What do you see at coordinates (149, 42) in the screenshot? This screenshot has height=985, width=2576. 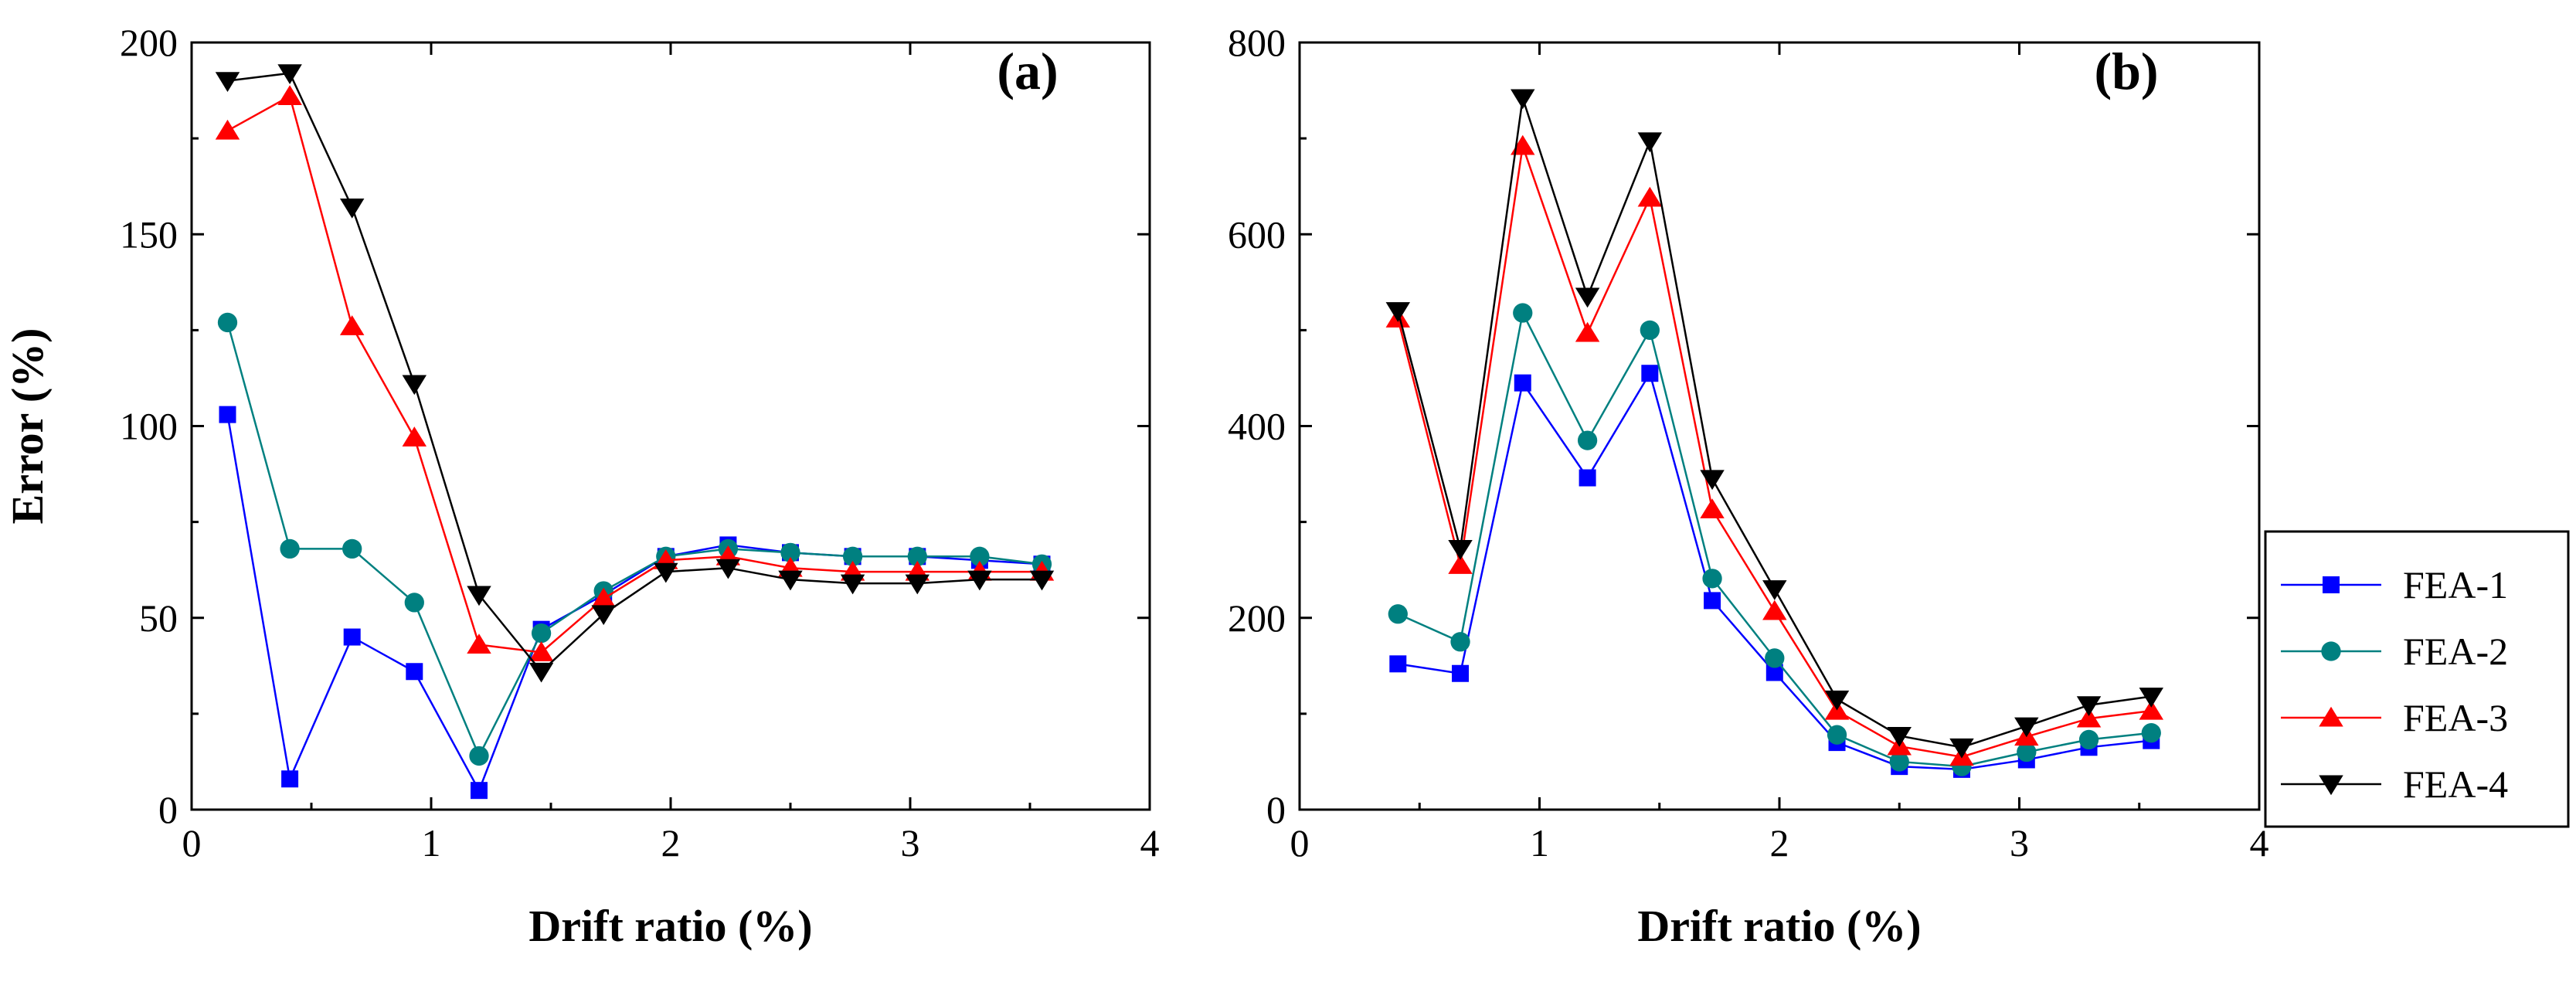 I see `y-tick-label: 200` at bounding box center [149, 42].